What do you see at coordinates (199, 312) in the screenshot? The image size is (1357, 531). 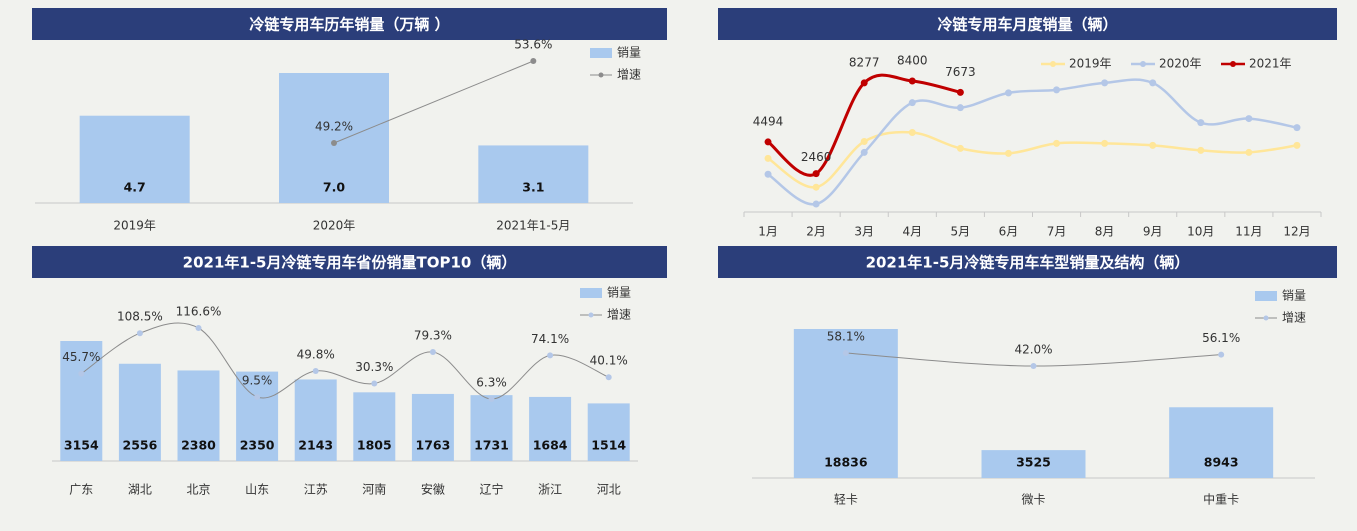 I see `line-label: 116.6%` at bounding box center [199, 312].